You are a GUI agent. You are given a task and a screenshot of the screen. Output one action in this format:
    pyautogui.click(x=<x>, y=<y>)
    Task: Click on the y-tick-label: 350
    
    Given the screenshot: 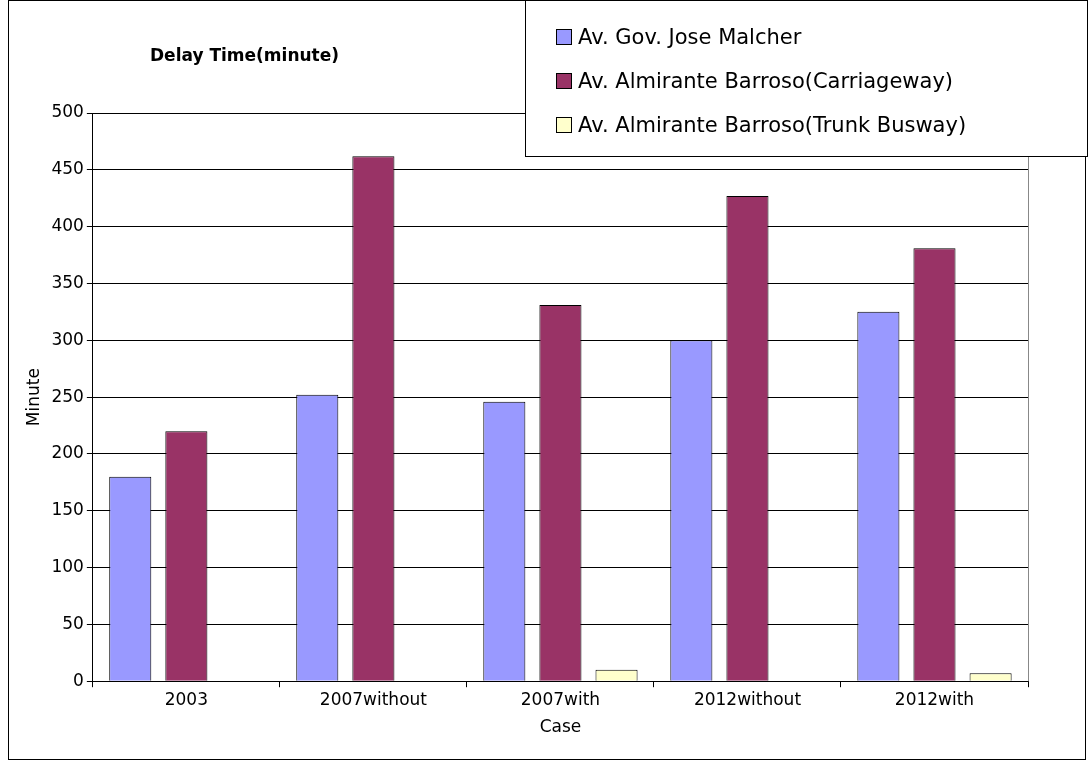 What is the action you would take?
    pyautogui.click(x=67, y=281)
    